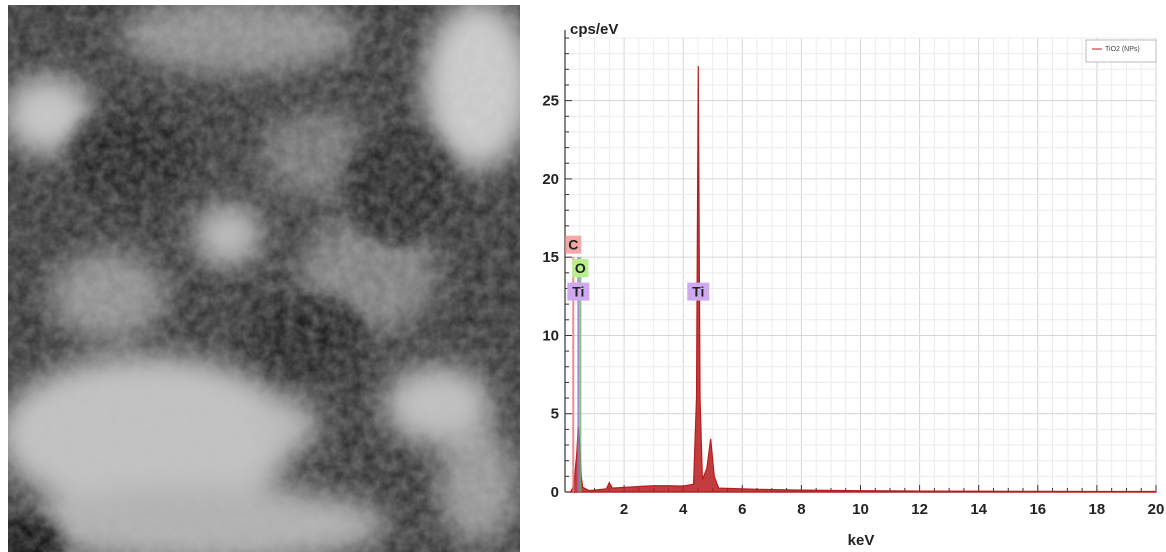  Describe the element at coordinates (555, 414) in the screenshot. I see `y-tick-label: 5` at that location.